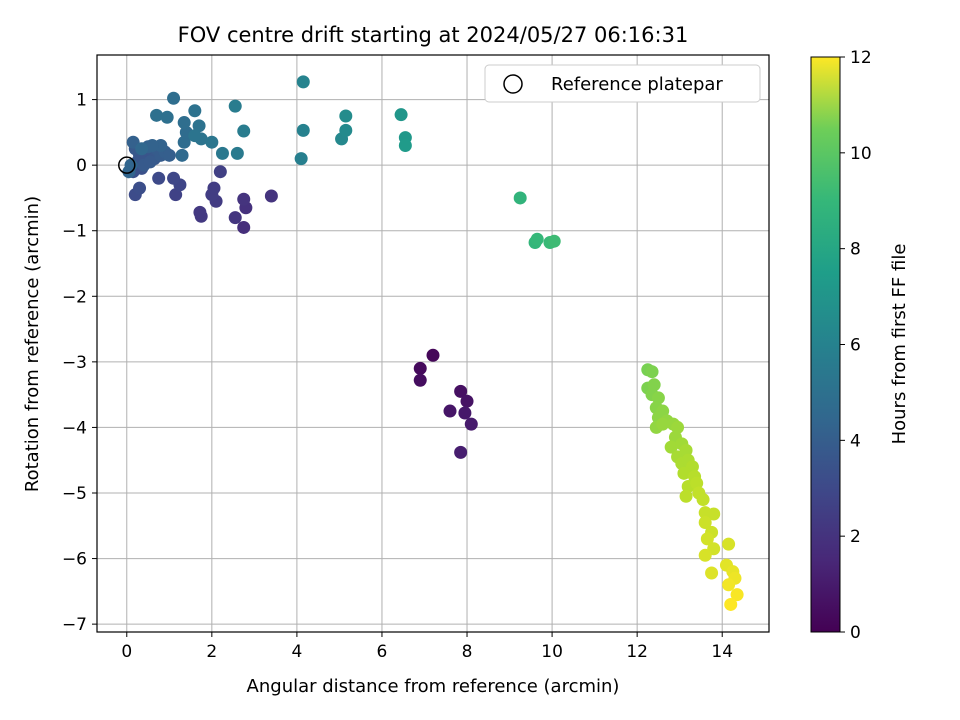  I want to click on colorbar-ticks: 0 2 4 6 8 10 12, so click(856, 345).